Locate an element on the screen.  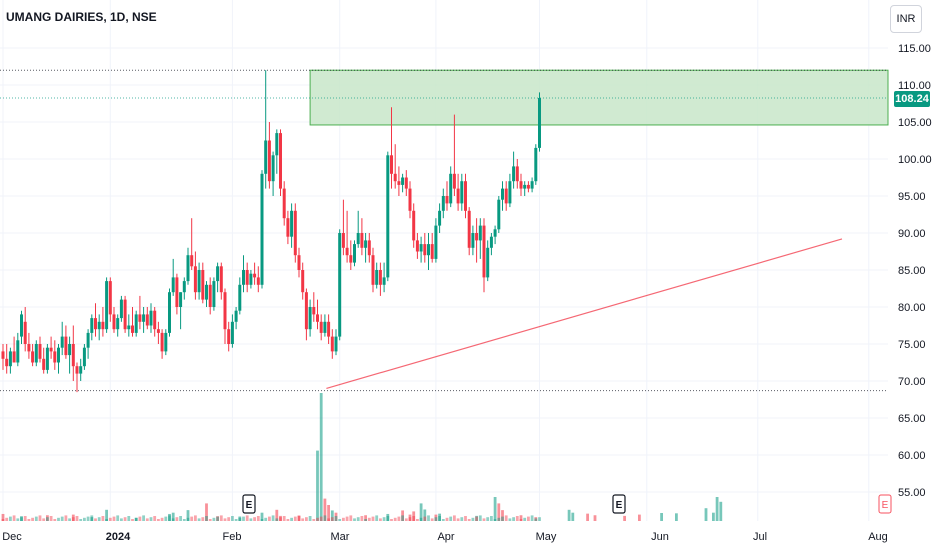
price-tick-label: 65.00 is located at coordinates (912, 419).